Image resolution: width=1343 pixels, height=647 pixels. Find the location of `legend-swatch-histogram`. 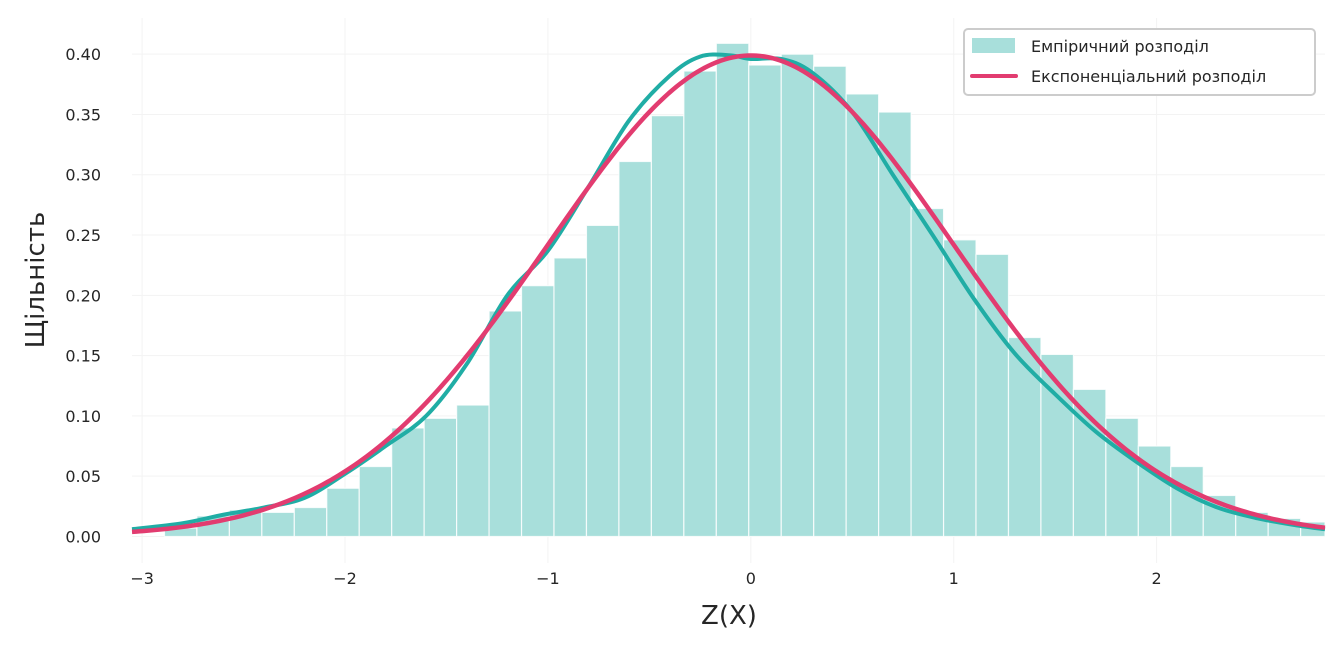

legend-swatch-histogram is located at coordinates (993, 45).